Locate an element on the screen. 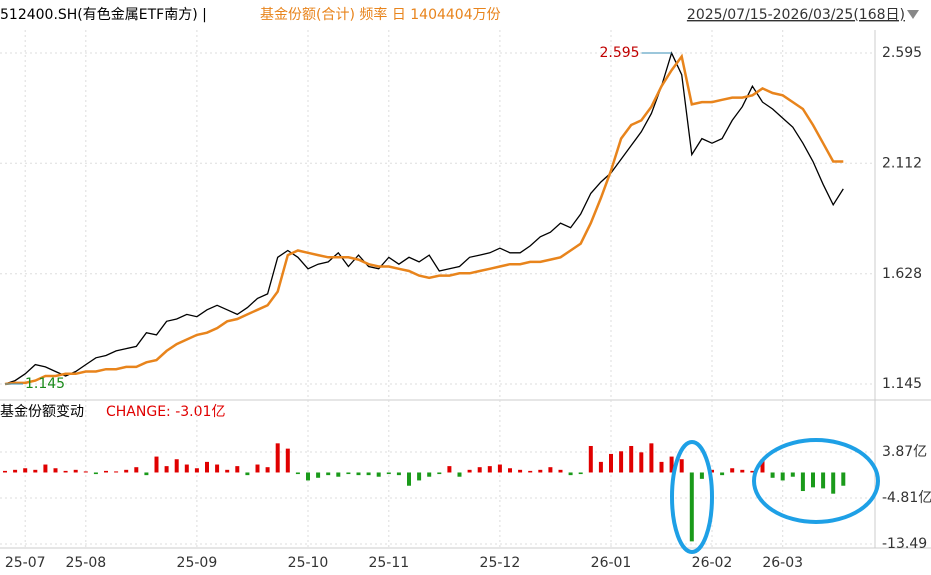  x-tick-label: 26-02 is located at coordinates (712, 563).